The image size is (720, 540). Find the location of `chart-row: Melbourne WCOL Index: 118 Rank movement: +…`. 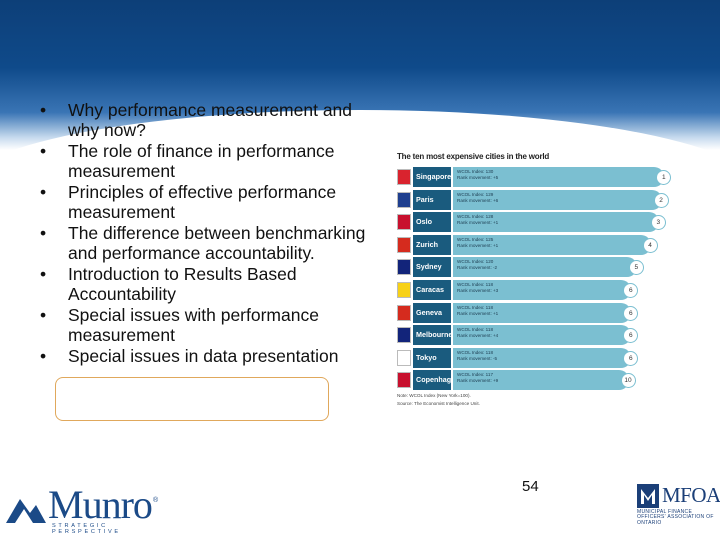

chart-row: Melbourne WCOL Index: 118 Rank movement: +… is located at coordinates (533, 335).